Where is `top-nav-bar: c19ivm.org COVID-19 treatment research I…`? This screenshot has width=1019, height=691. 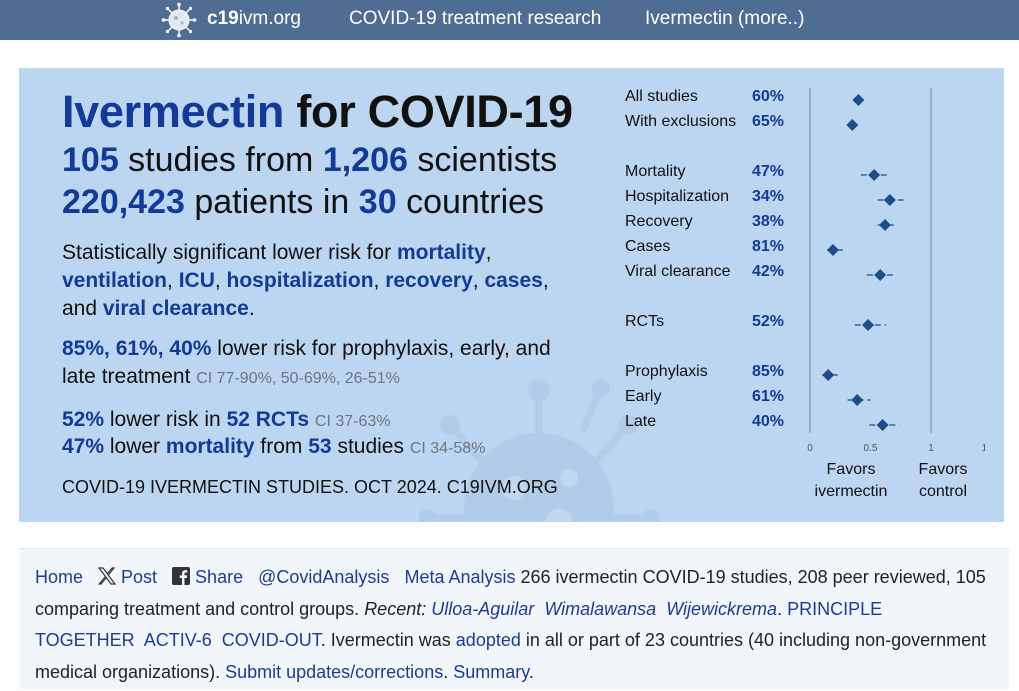 top-nav-bar: c19ivm.org COVID-19 treatment research I… is located at coordinates (509, 20).